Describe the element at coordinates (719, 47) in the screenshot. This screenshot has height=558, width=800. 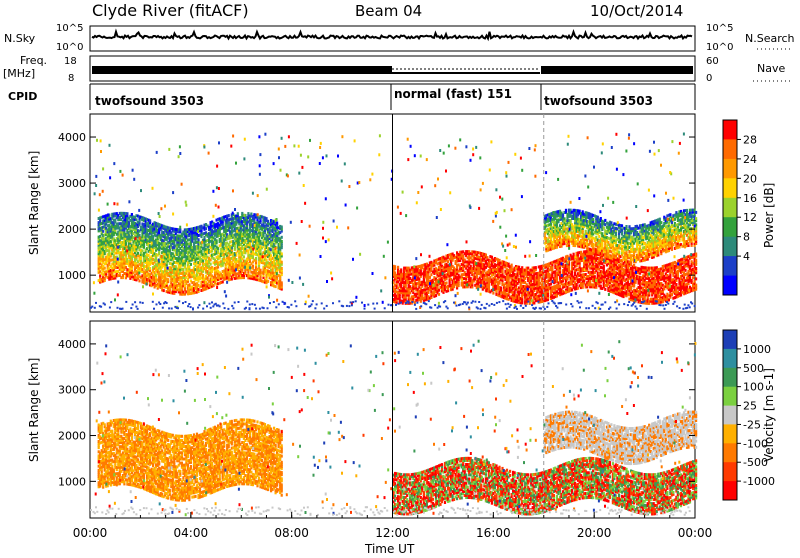
I see `nsearch-tick-bottom: 10^0` at that location.